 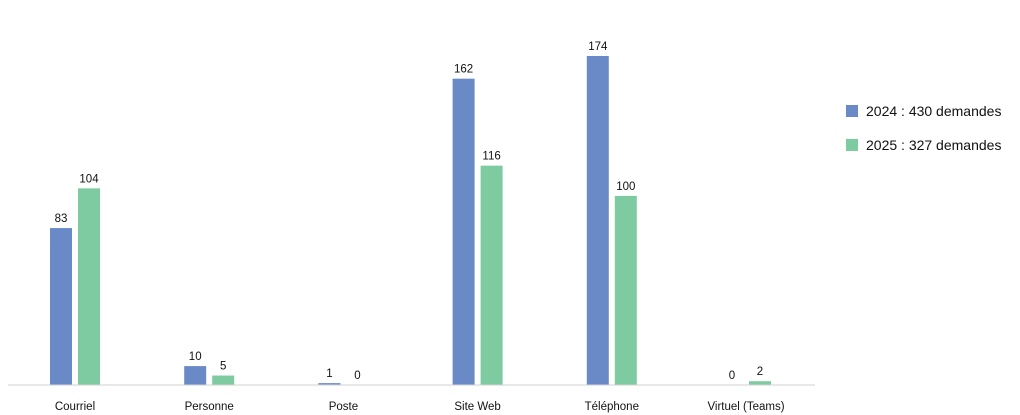 What do you see at coordinates (934, 145) in the screenshot?
I see `legend-label-2025: 2025 : 327 demandes` at bounding box center [934, 145].